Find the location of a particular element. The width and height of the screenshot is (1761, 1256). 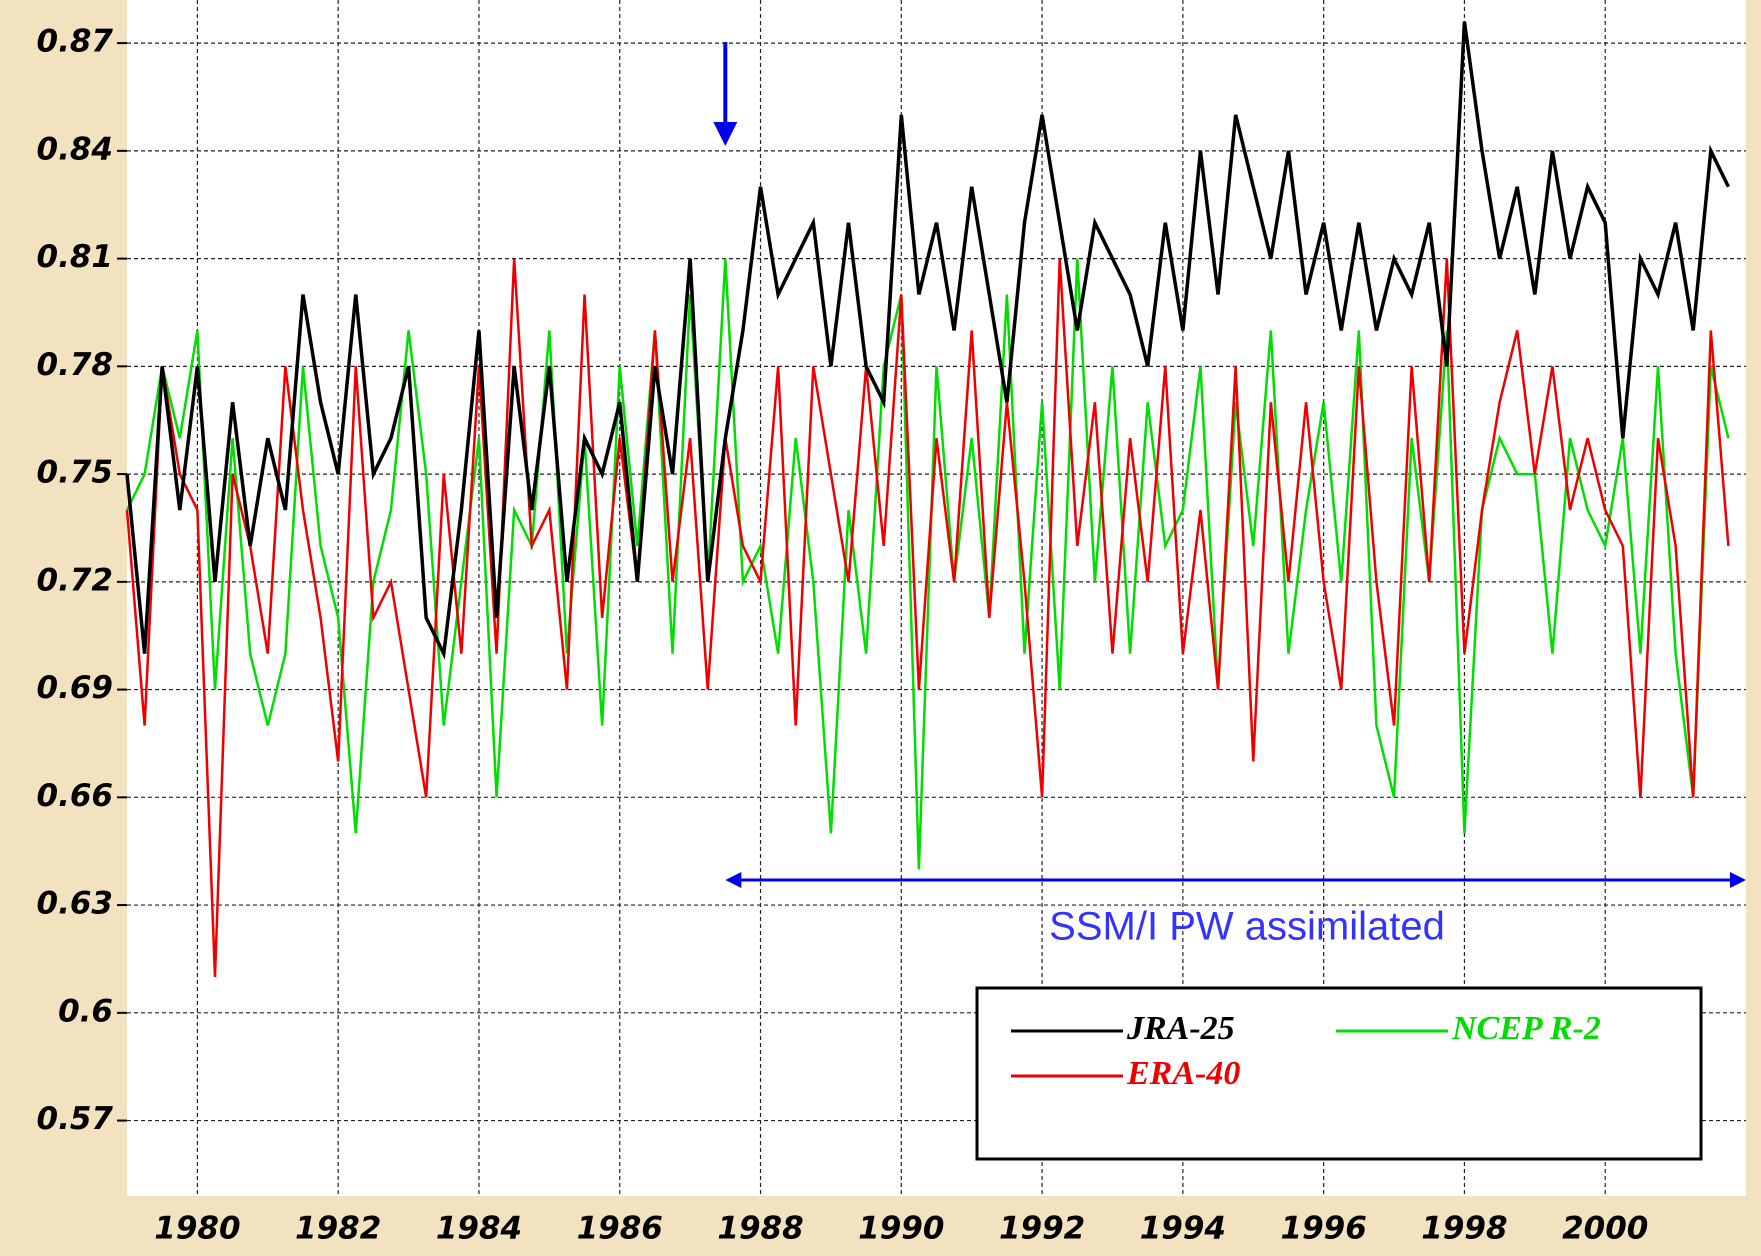

x-tick-label: 2000 is located at coordinates (1605, 1229).